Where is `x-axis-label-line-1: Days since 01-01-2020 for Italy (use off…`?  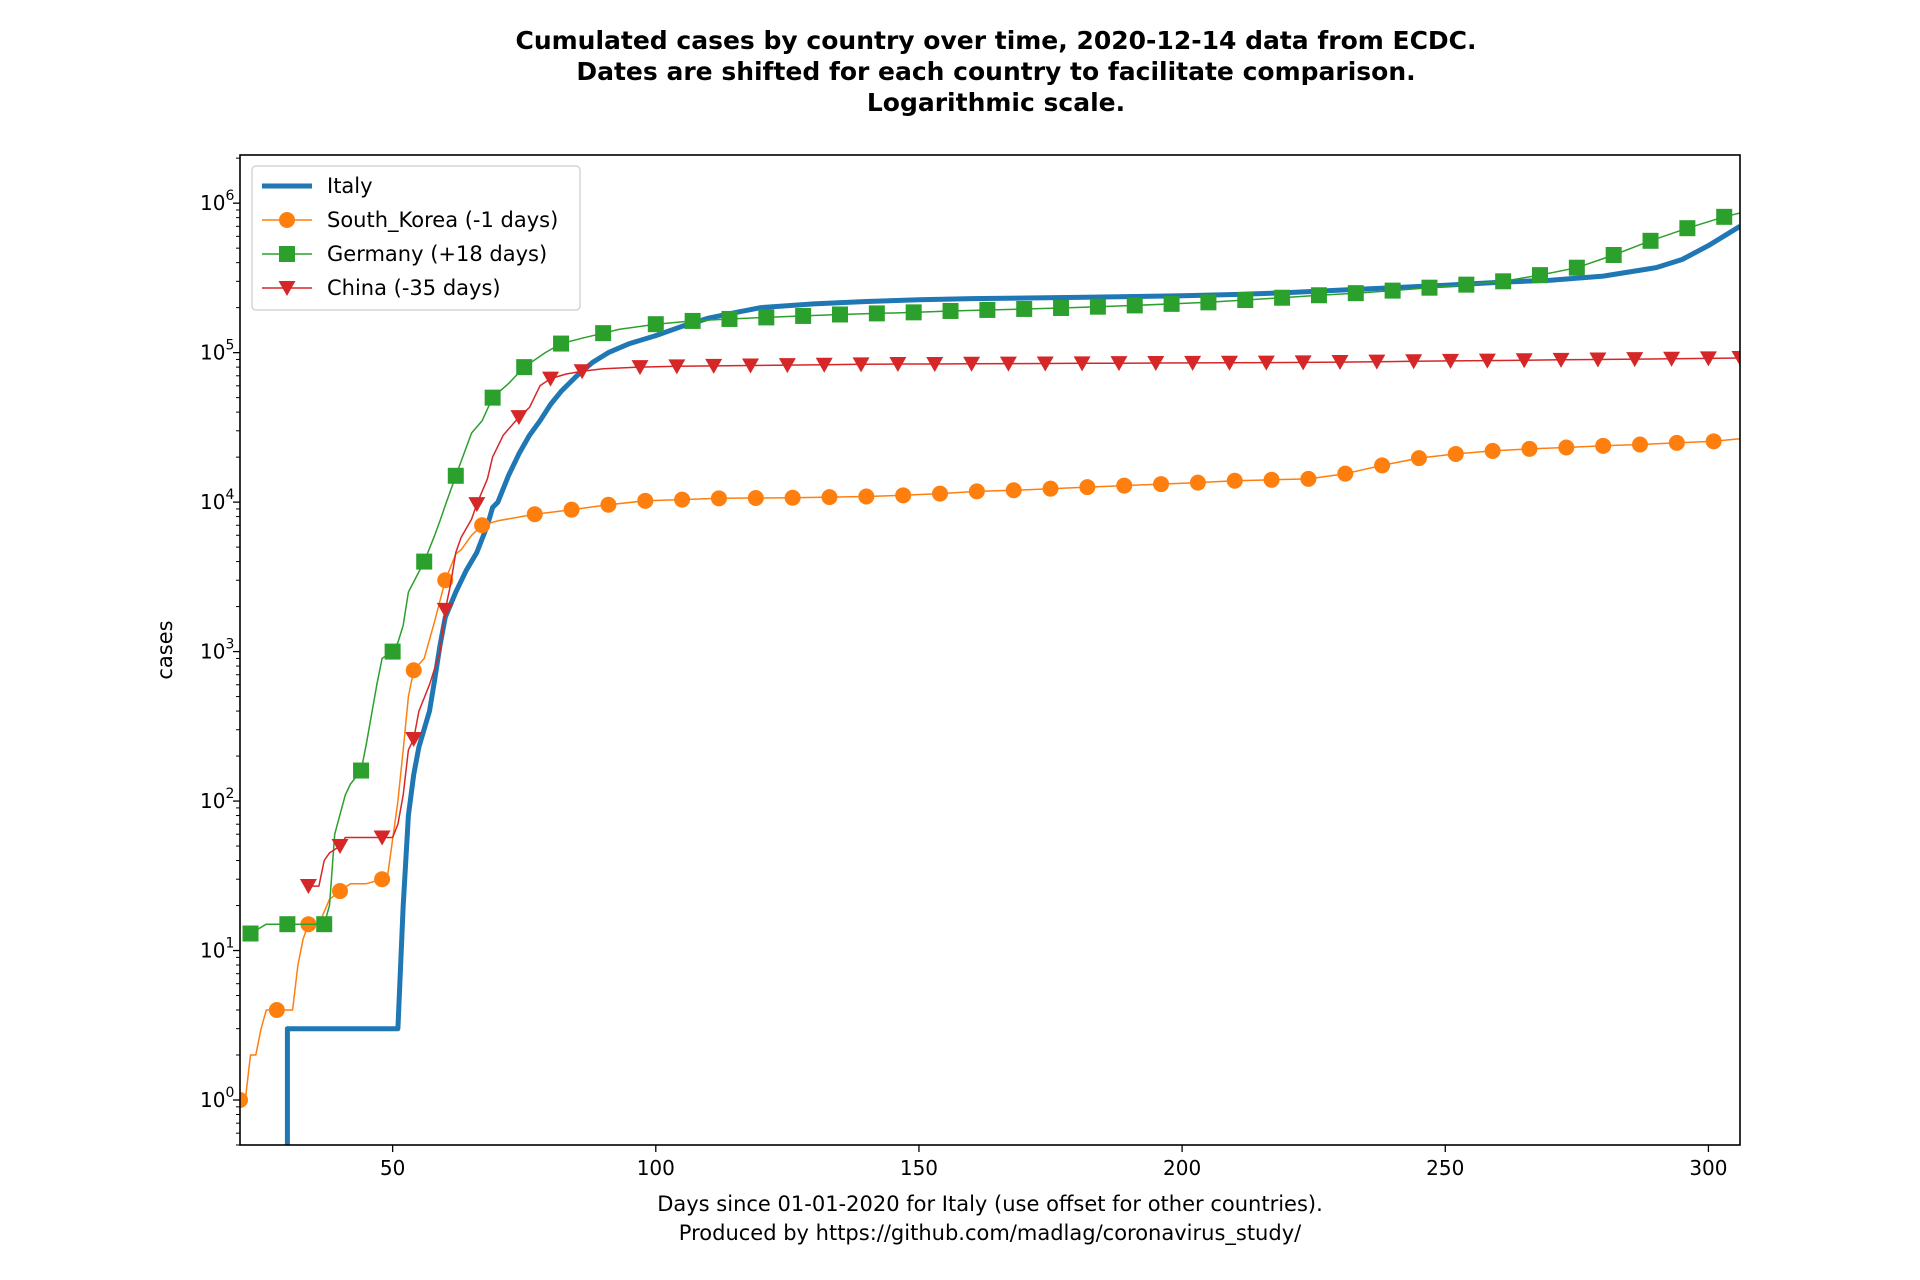
x-axis-label-line-1: Days since 01-01-2020 for Italy (use off… is located at coordinates (990, 1204).